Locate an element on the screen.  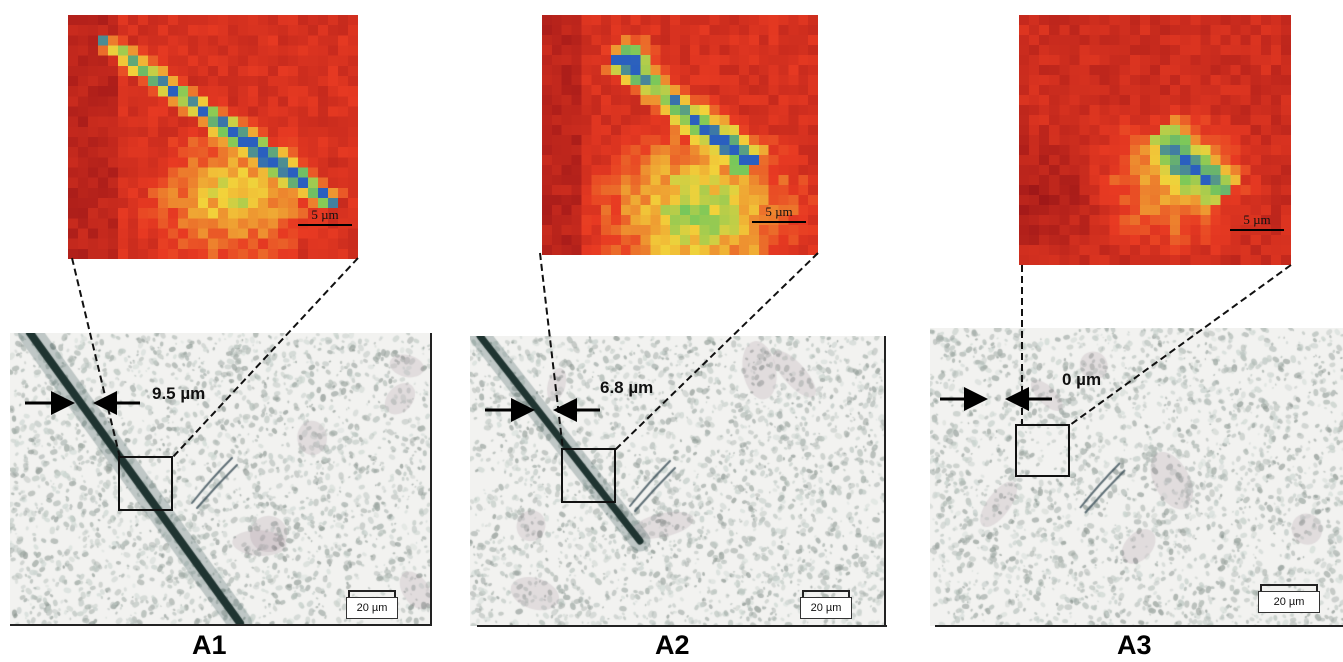
heatmap-a3 is located at coordinates (1155, 140).